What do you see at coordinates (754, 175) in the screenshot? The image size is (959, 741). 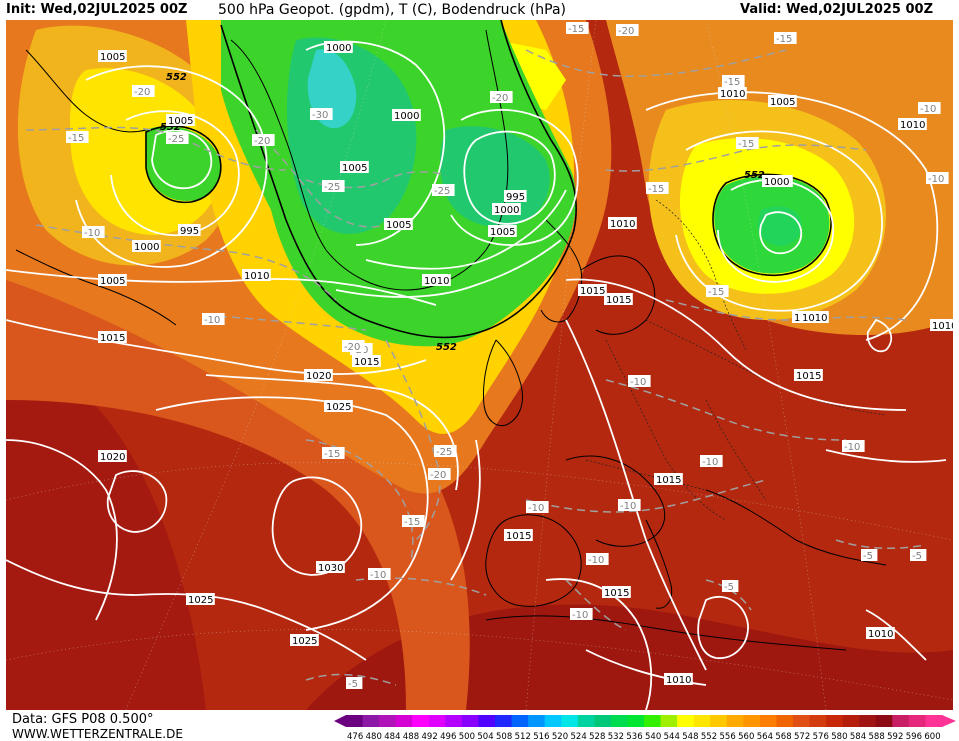 I see `geopot-label-552-ne: 552` at bounding box center [754, 175].